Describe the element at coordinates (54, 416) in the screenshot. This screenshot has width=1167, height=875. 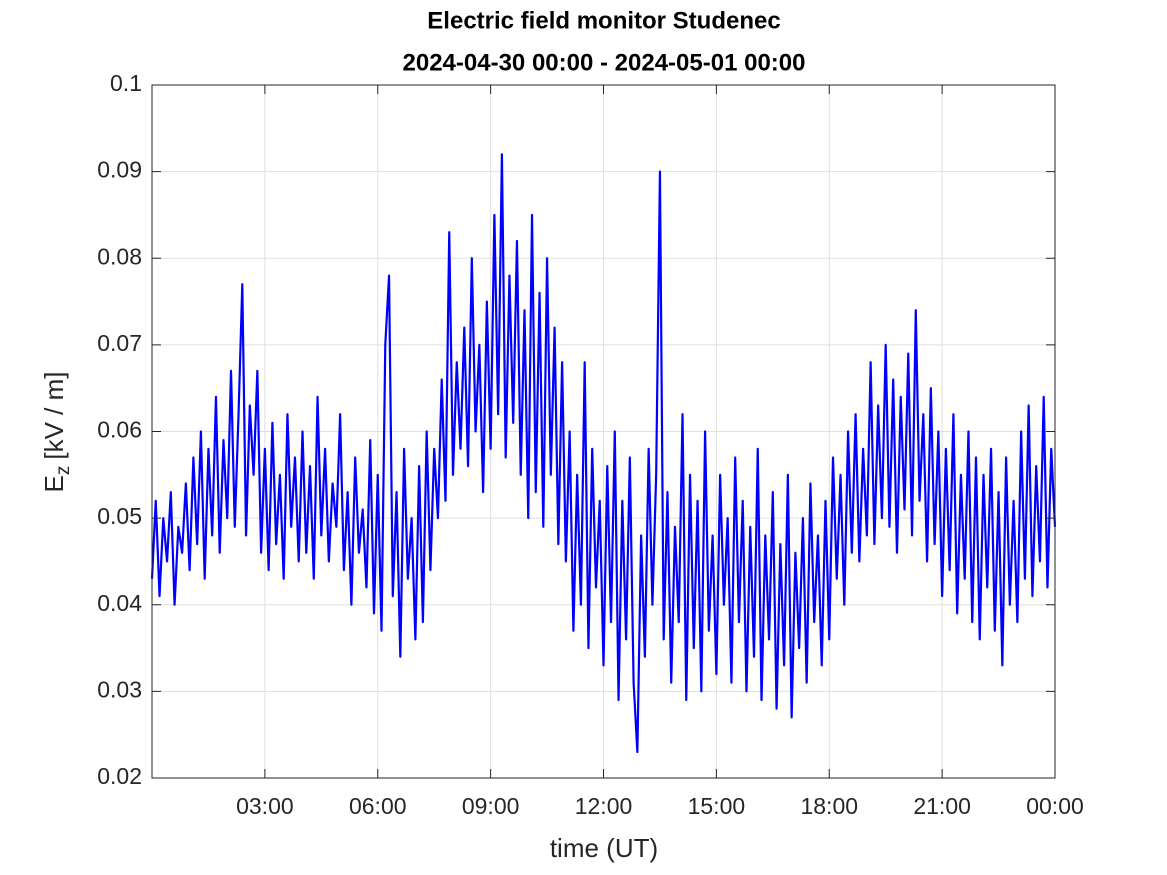
I see `y-label-unit: [kV / m]` at that location.